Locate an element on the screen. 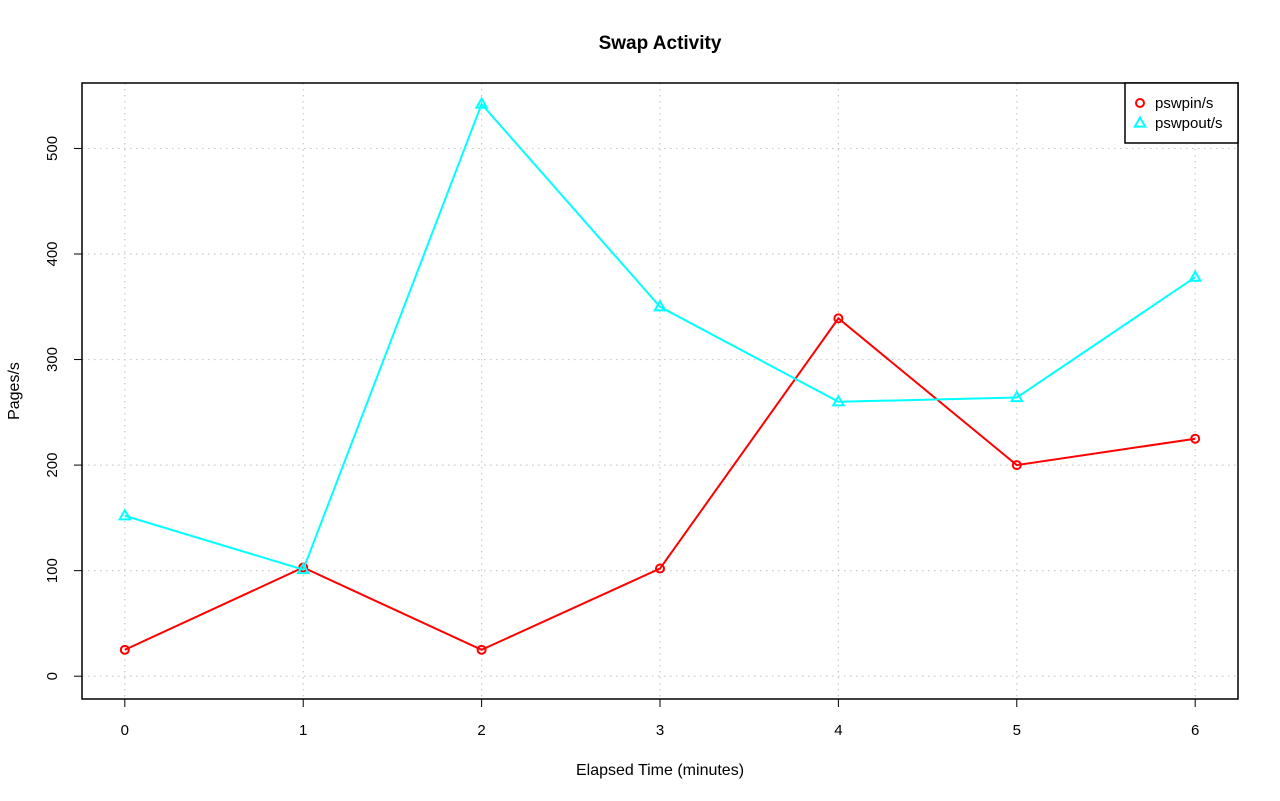  y-tick-label: 300 is located at coordinates (52, 359).